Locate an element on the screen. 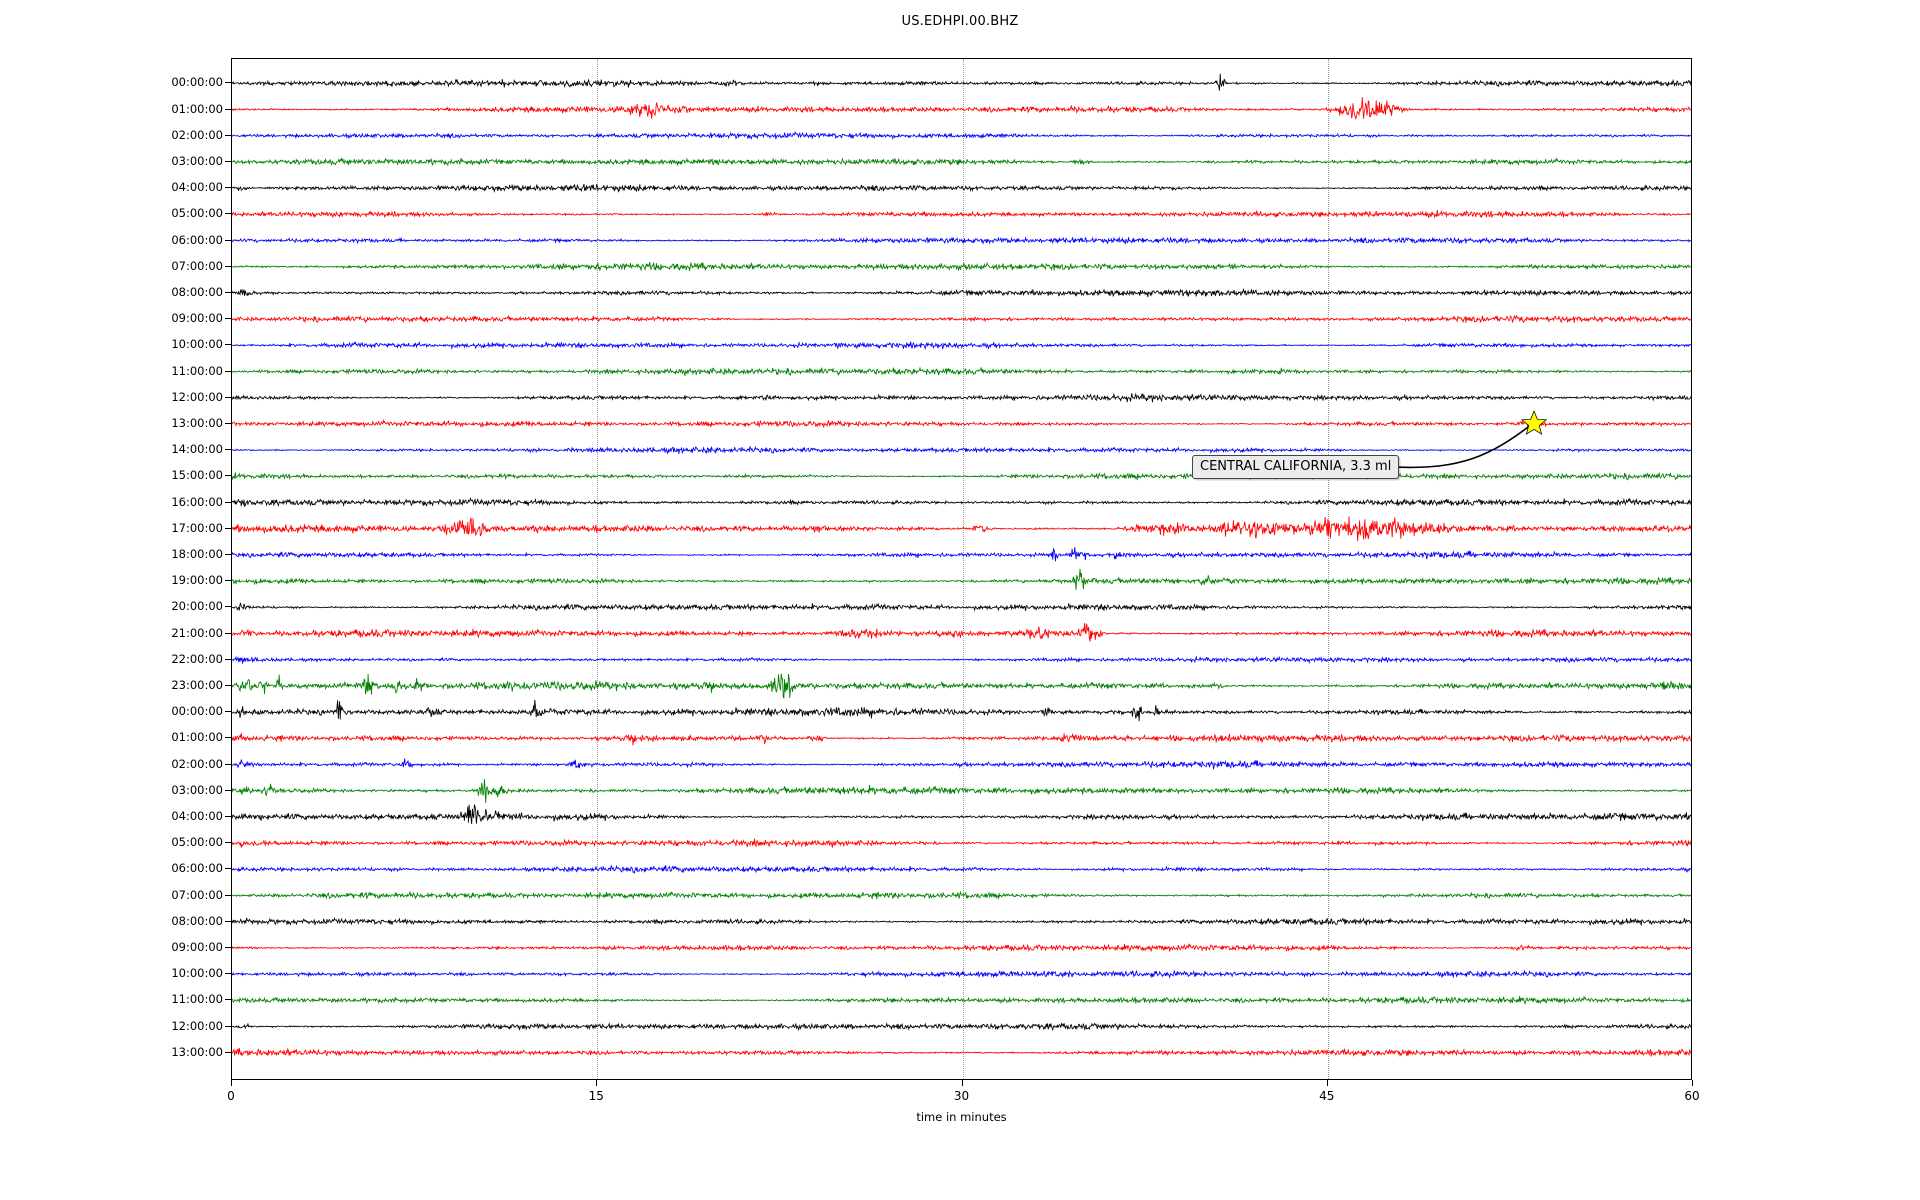 This screenshot has height=1200, width=1920. y-tick-label: 17:00:00 is located at coordinates (197, 527).